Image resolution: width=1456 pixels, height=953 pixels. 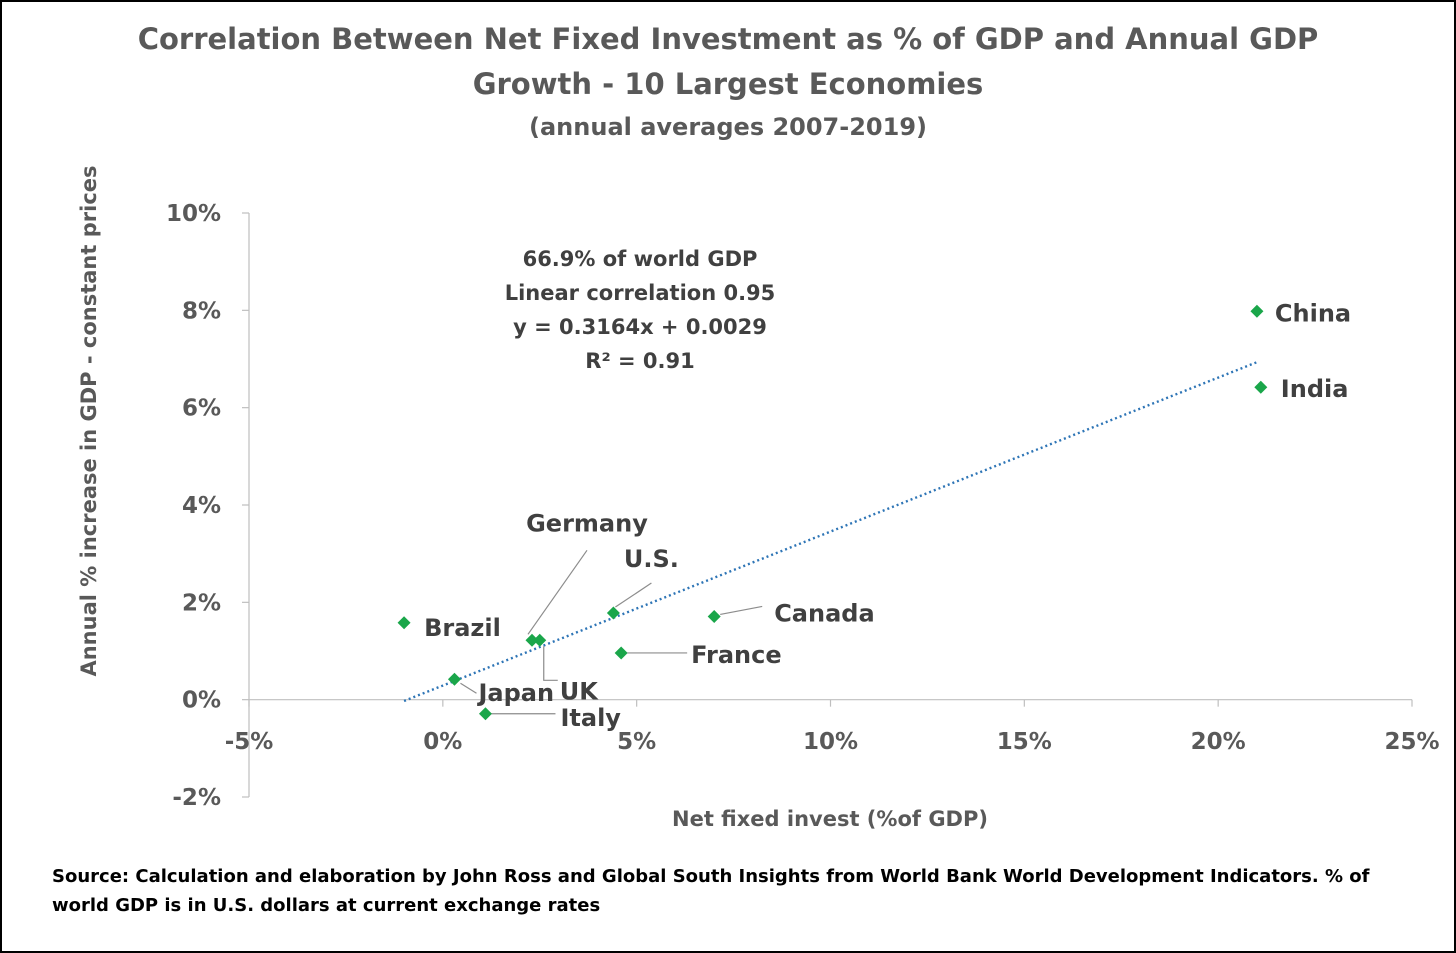 I want to click on marker-brazil, so click(x=404, y=623).